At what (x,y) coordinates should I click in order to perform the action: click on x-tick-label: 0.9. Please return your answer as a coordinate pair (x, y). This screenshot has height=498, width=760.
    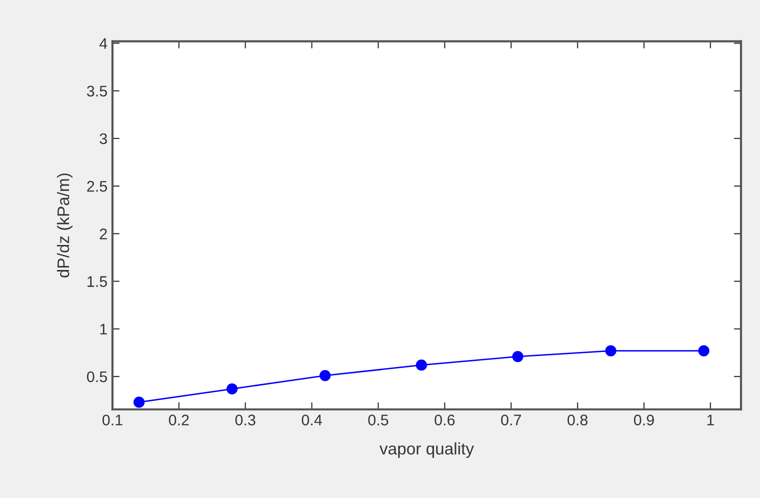
    Looking at the image, I should click on (644, 420).